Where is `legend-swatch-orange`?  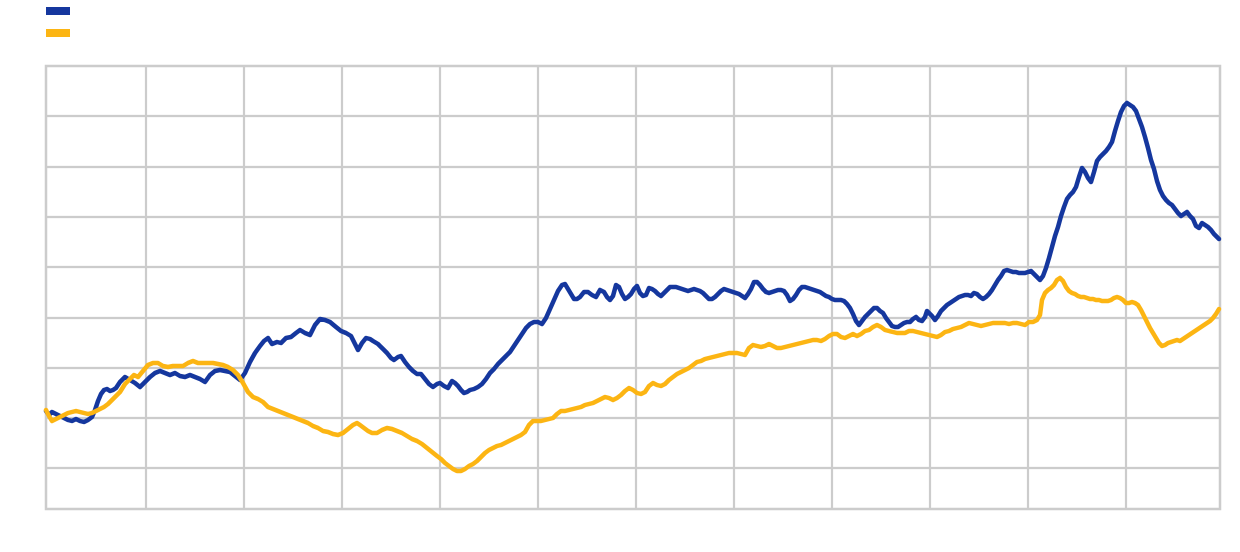 legend-swatch-orange is located at coordinates (58, 33).